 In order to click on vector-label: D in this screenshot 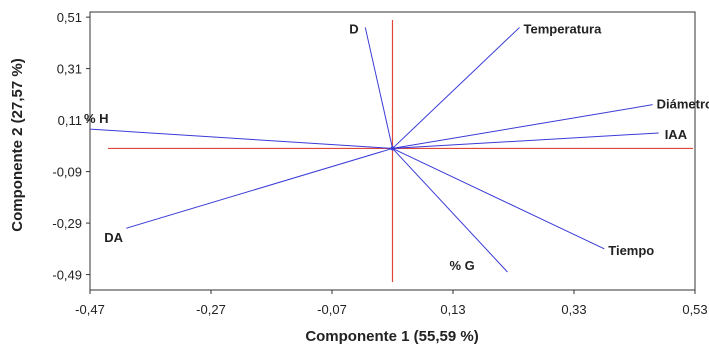, I will do `click(353, 28)`.